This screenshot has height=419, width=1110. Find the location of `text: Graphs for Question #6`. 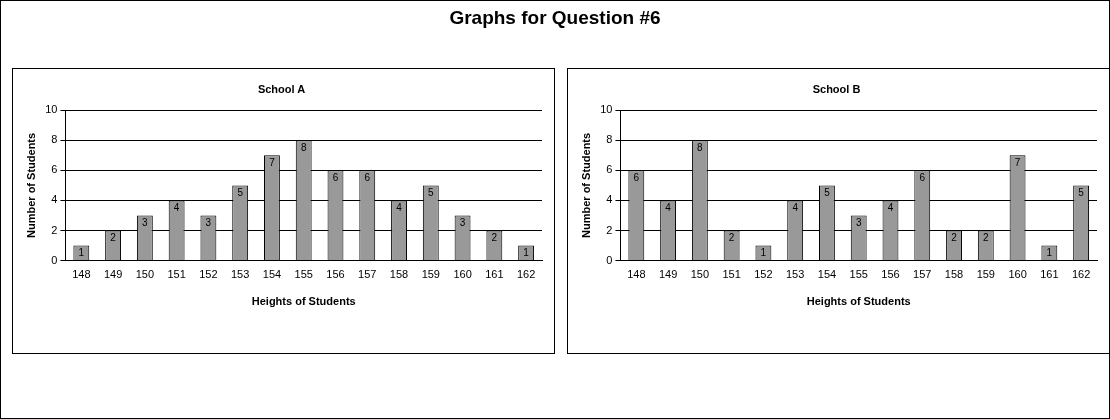

text: Graphs for Question #6 is located at coordinates (555, 18).